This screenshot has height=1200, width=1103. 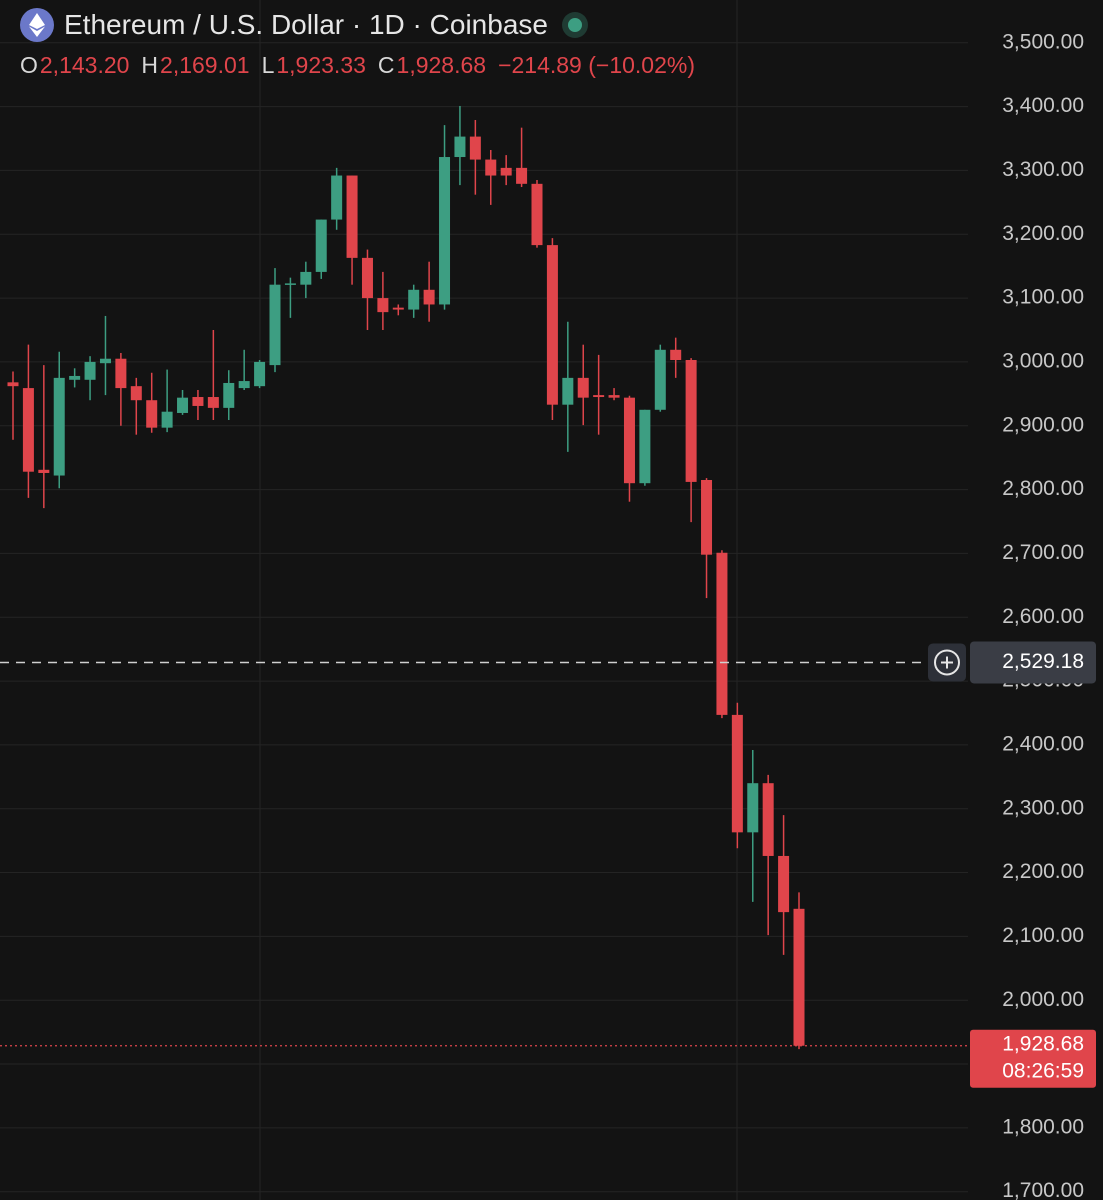 I want to click on y-tick-label: 3,200.00, so click(x=1043, y=233).